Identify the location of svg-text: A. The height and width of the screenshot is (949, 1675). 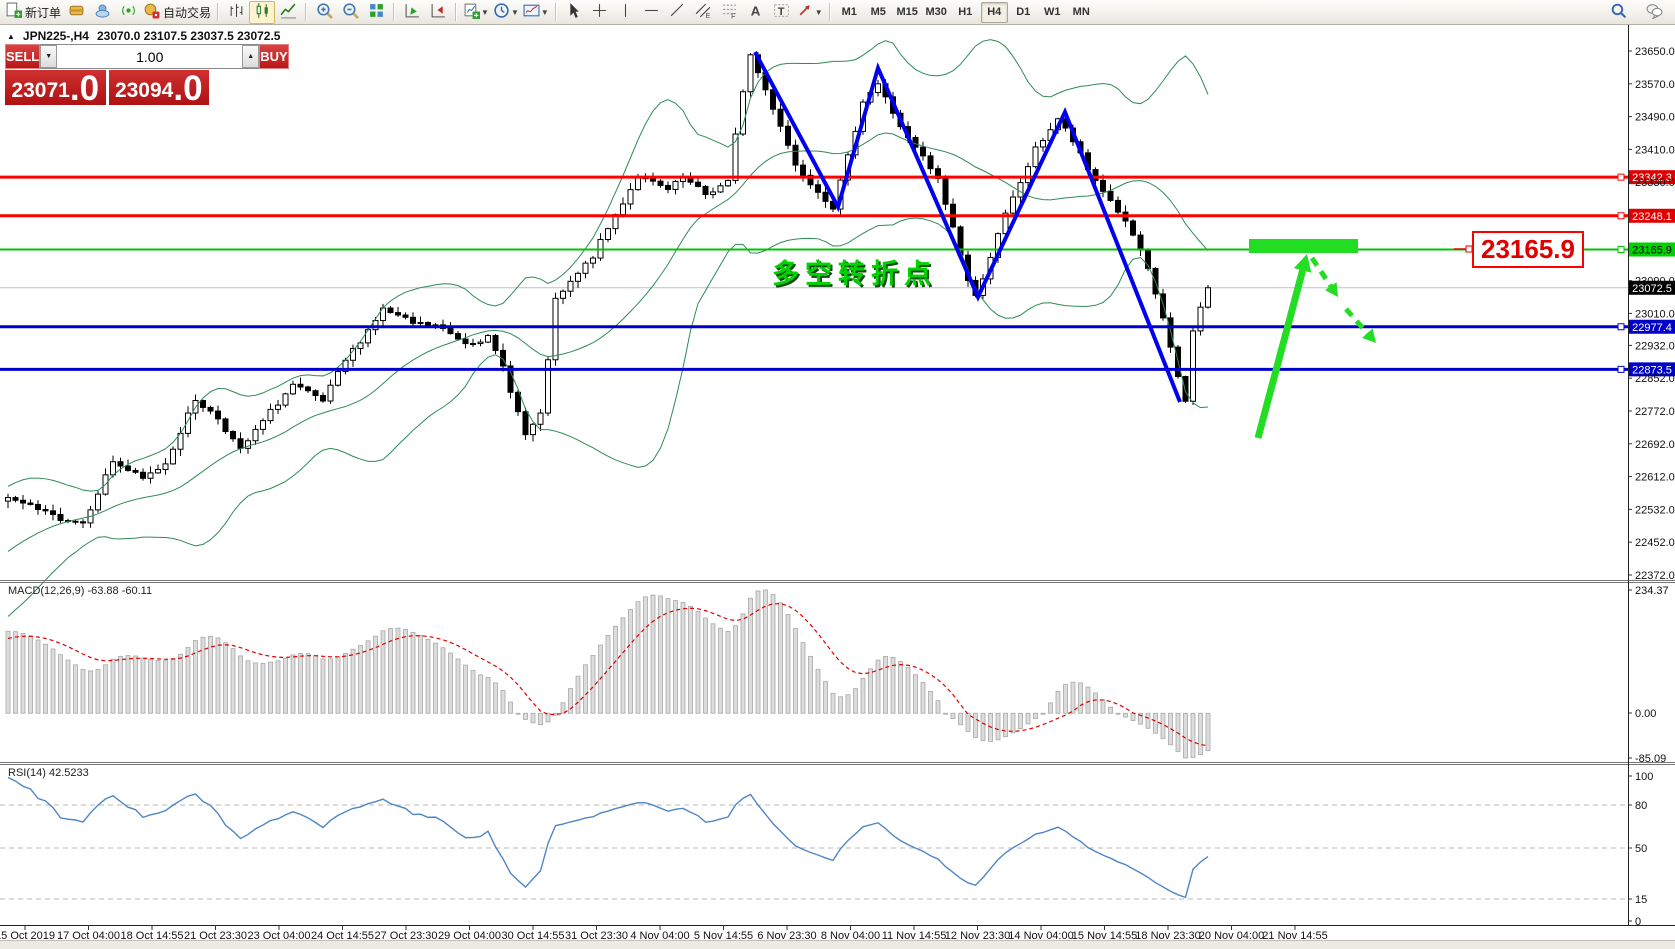
(756, 10).